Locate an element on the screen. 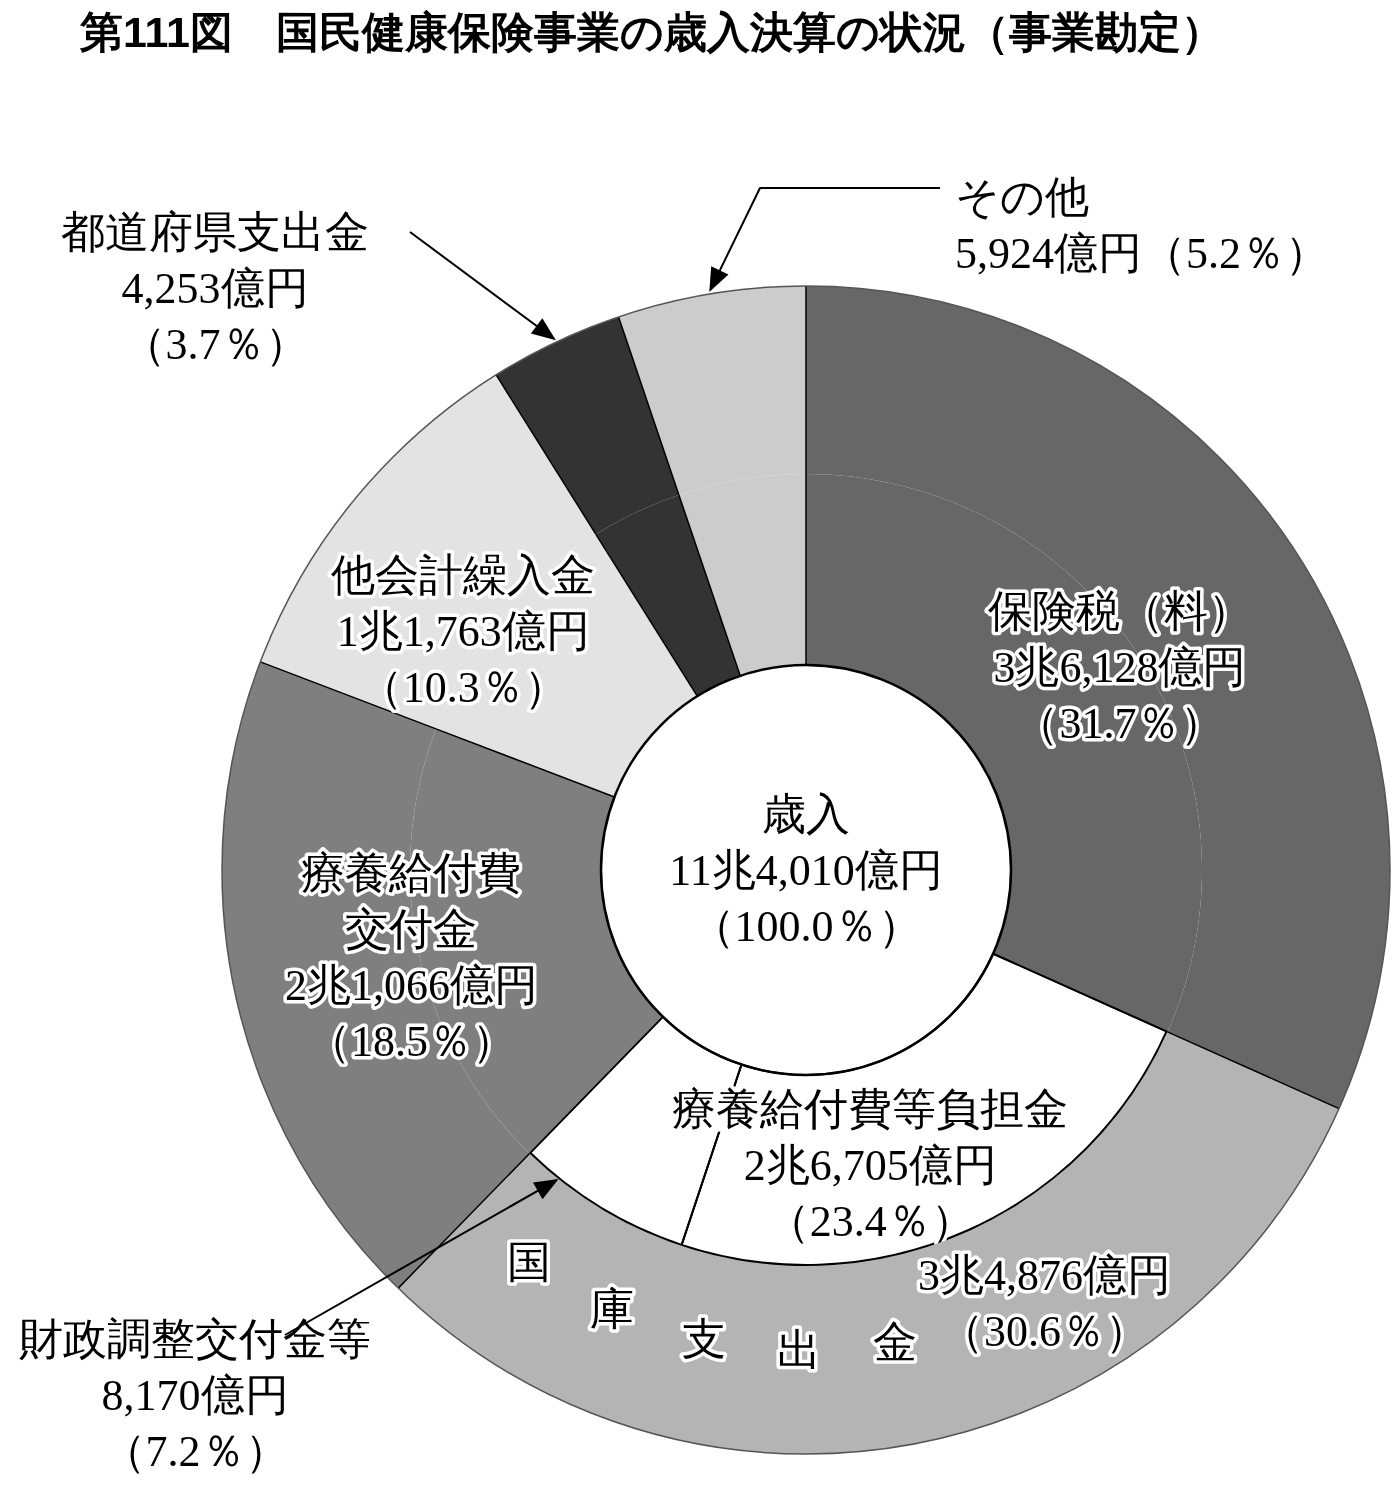 The height and width of the screenshot is (1485, 1400). value-label: 4,253億円（3.7％） is located at coordinates (215, 316).